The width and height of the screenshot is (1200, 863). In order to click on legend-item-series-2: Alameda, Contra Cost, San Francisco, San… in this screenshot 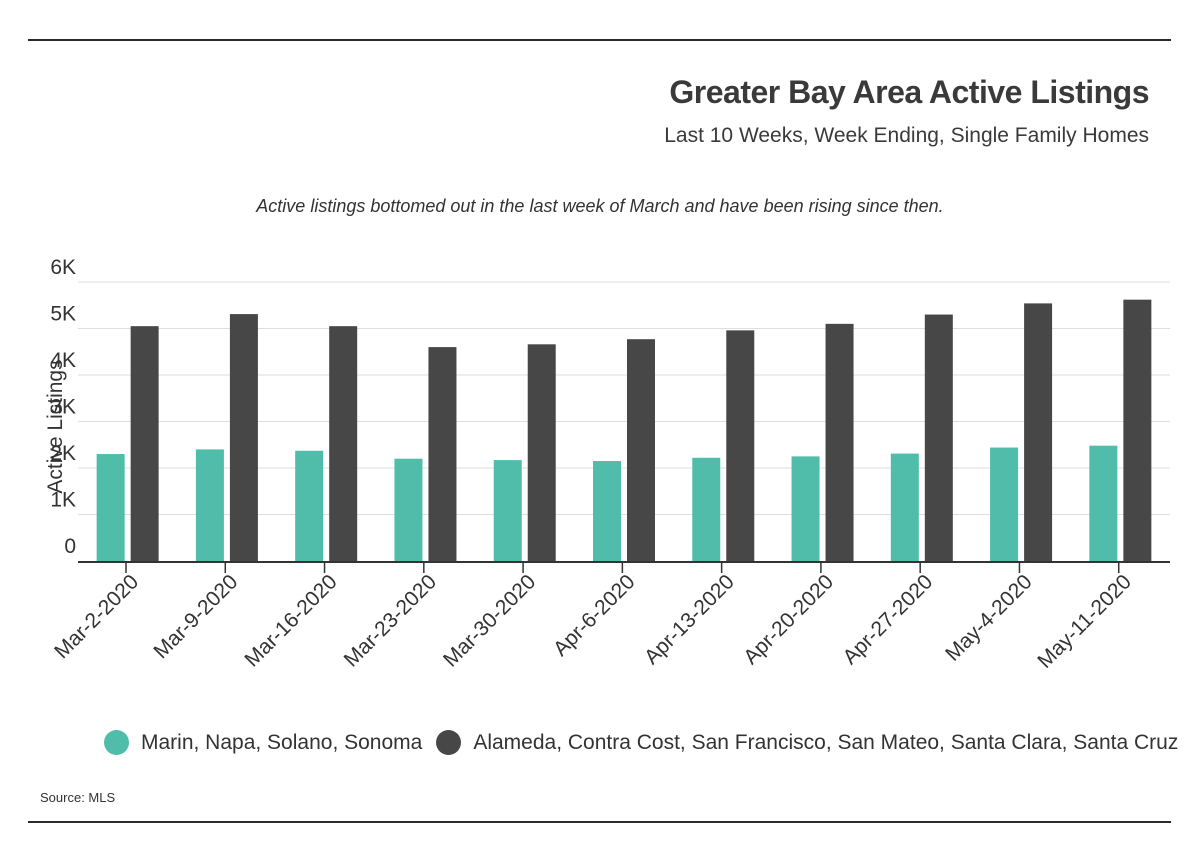, I will do `click(807, 742)`.